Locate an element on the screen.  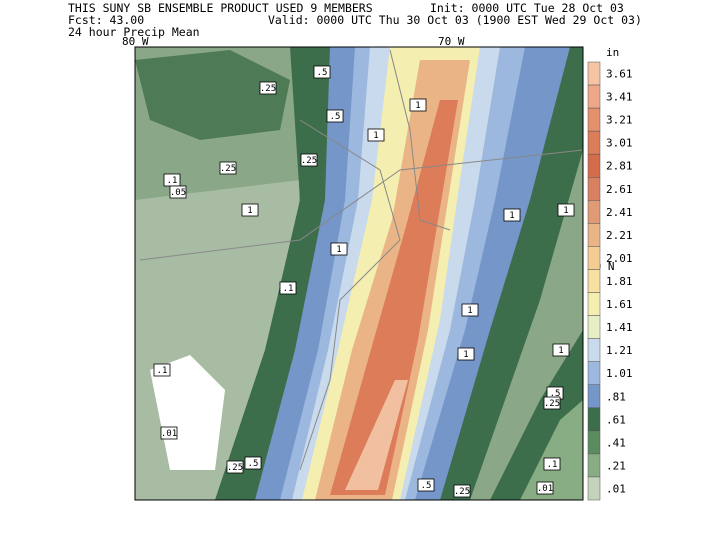
colorbar-label: 3.01 is located at coordinates (619, 143).